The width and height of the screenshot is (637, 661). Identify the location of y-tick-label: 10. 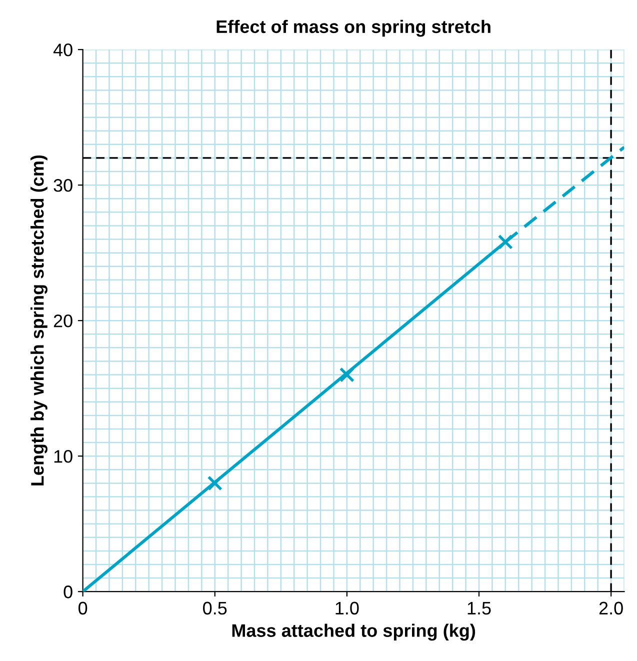
(63, 456).